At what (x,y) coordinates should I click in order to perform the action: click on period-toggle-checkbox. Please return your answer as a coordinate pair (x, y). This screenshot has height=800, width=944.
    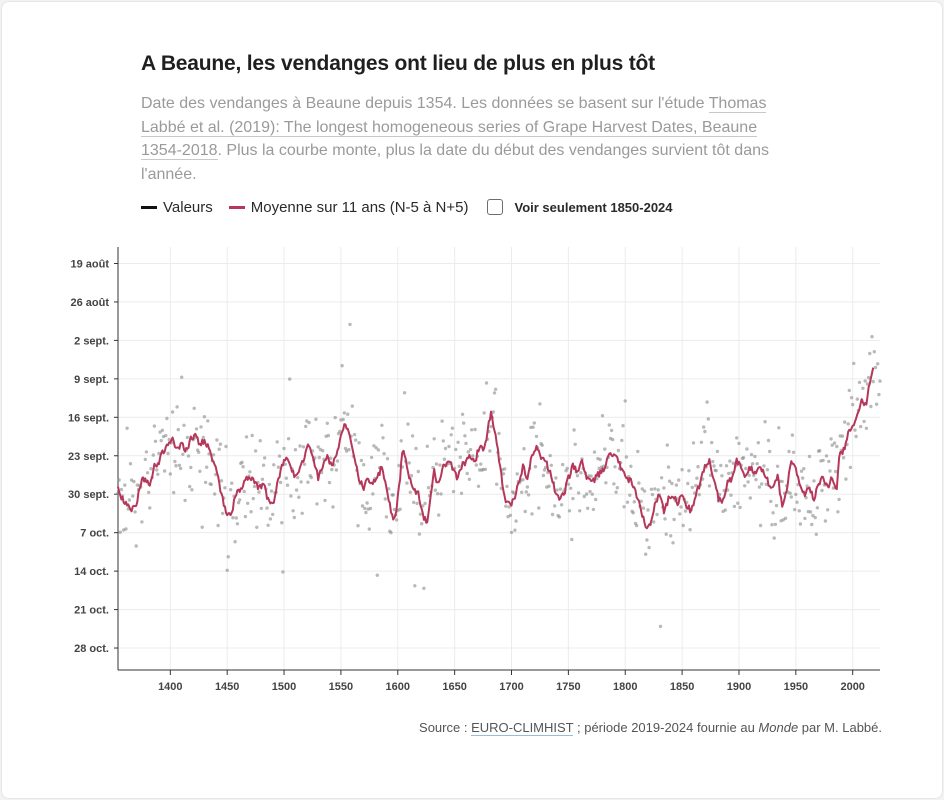
    Looking at the image, I should click on (494, 207).